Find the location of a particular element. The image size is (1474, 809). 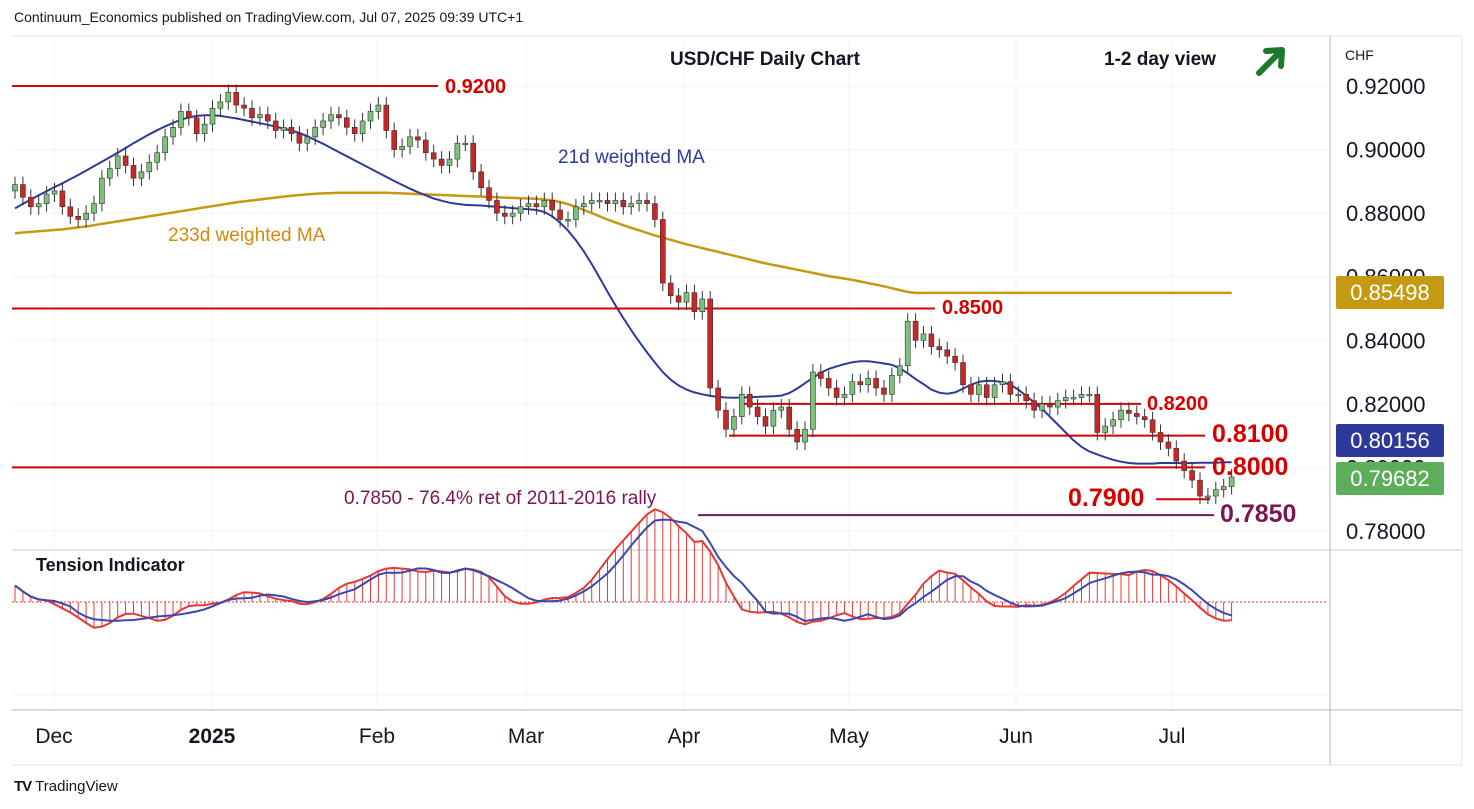

badge-text-close: 0.79682 is located at coordinates (1390, 478).